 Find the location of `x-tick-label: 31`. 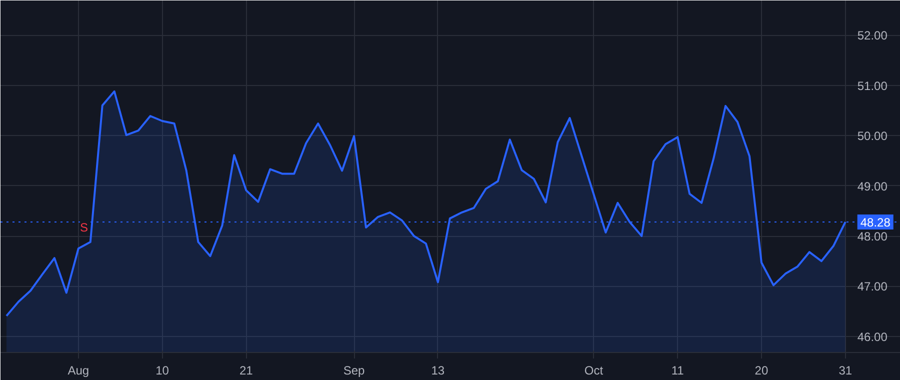

x-tick-label: 31 is located at coordinates (845, 371).